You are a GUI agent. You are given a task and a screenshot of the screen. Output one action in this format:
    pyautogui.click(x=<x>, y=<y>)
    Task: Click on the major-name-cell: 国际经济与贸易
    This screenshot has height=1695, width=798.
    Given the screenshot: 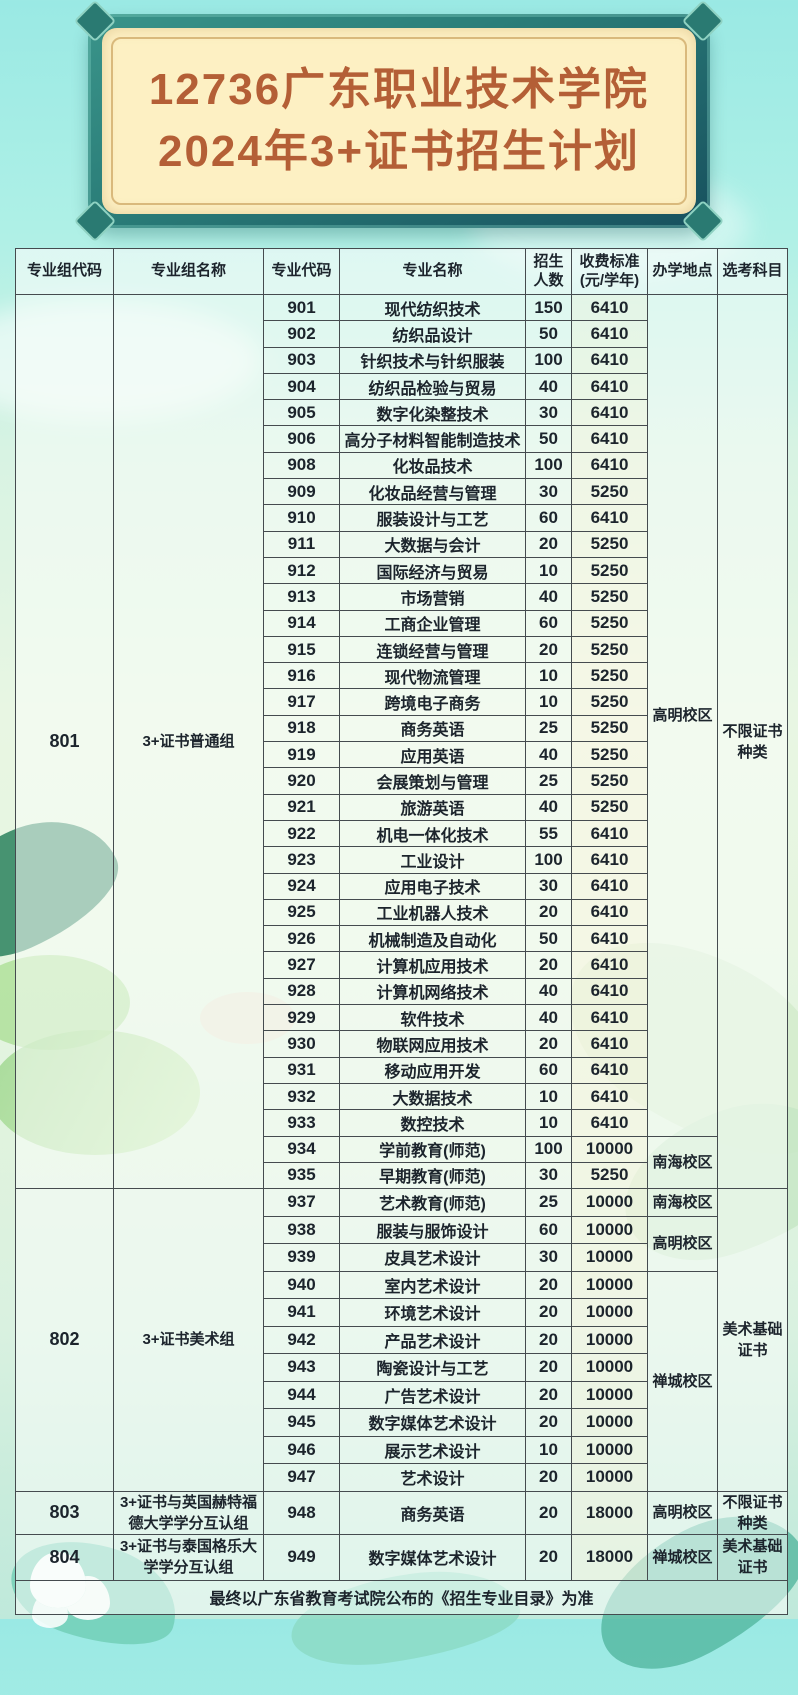 What is the action you would take?
    pyautogui.click(x=432, y=570)
    